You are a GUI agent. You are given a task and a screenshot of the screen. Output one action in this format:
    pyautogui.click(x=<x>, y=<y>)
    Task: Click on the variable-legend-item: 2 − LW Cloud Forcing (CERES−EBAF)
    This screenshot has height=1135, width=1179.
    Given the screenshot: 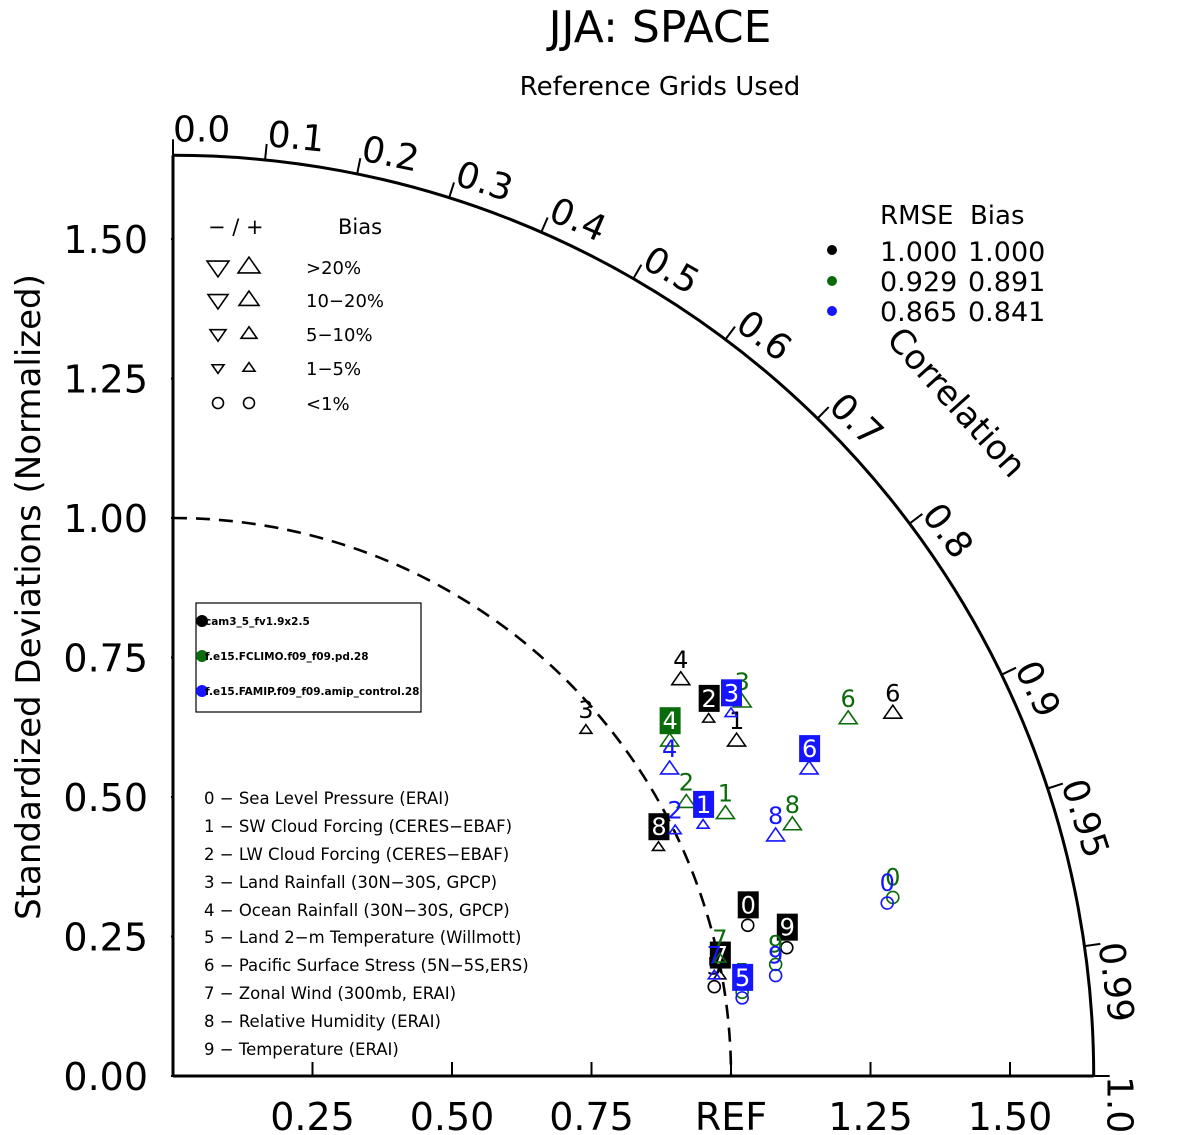 What is the action you would take?
    pyautogui.click(x=356, y=854)
    